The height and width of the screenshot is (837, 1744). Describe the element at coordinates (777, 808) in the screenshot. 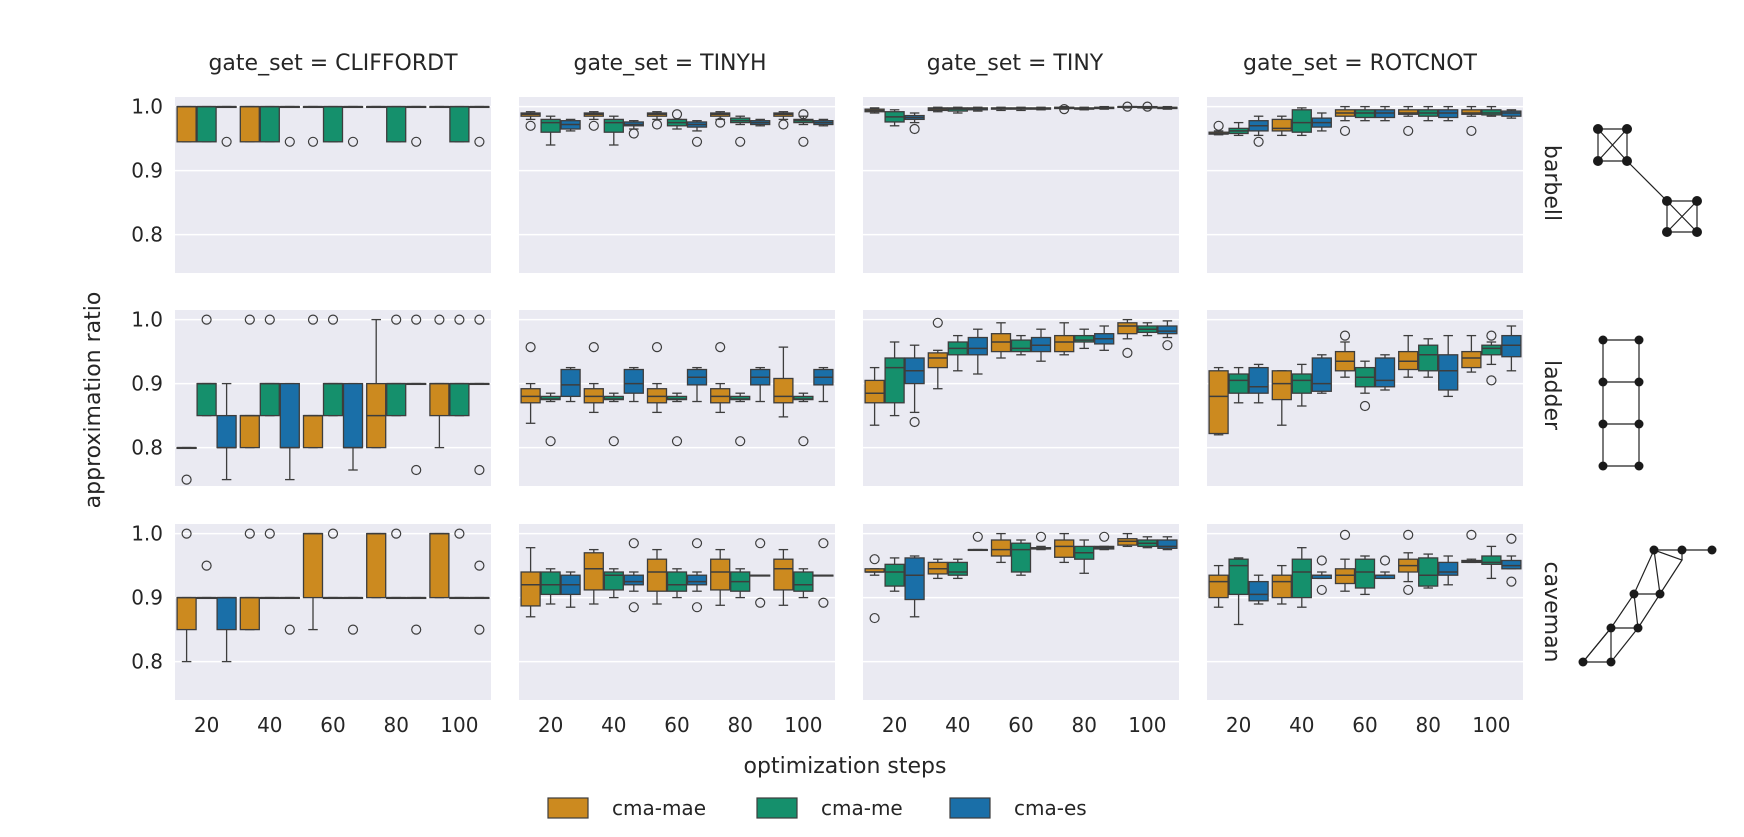

I see `legend-swatch-cma-me` at that location.